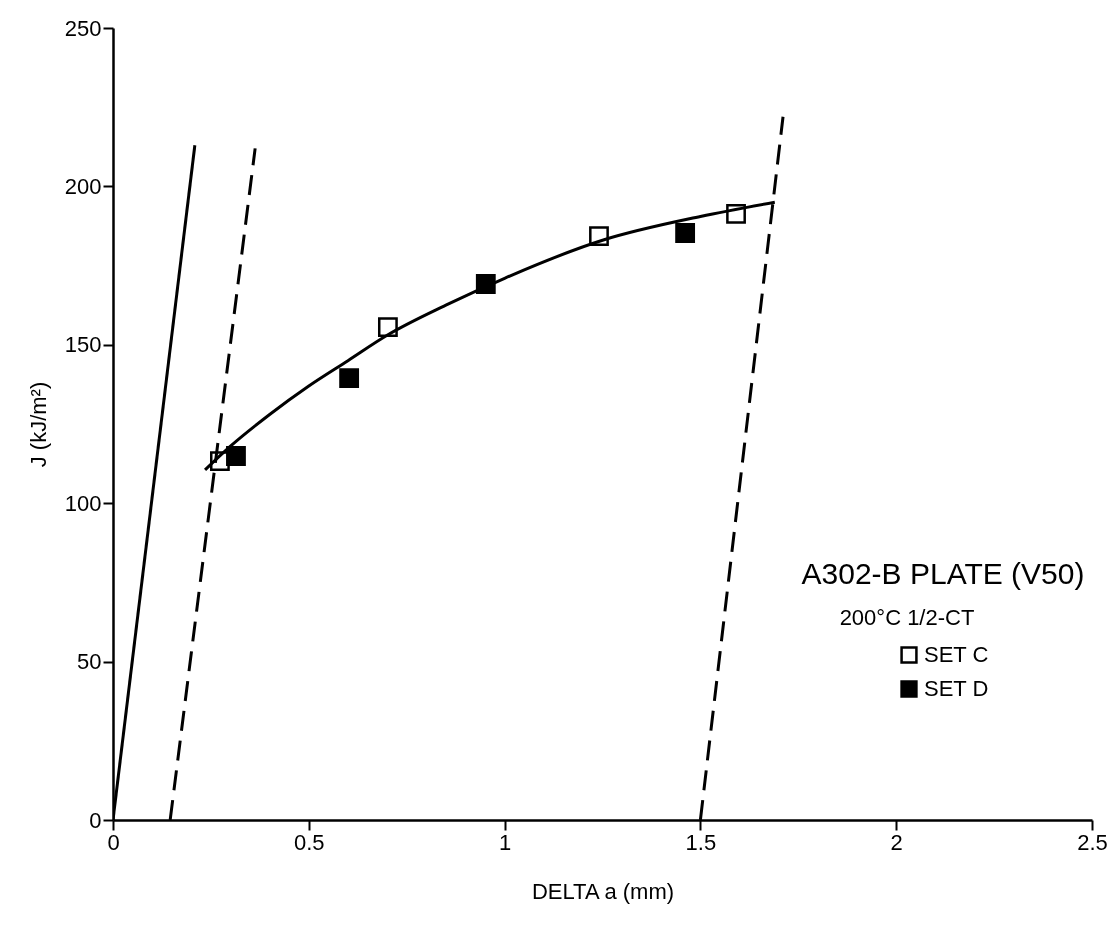  I want to click on x-tick-label: 0.5, so click(309, 842).